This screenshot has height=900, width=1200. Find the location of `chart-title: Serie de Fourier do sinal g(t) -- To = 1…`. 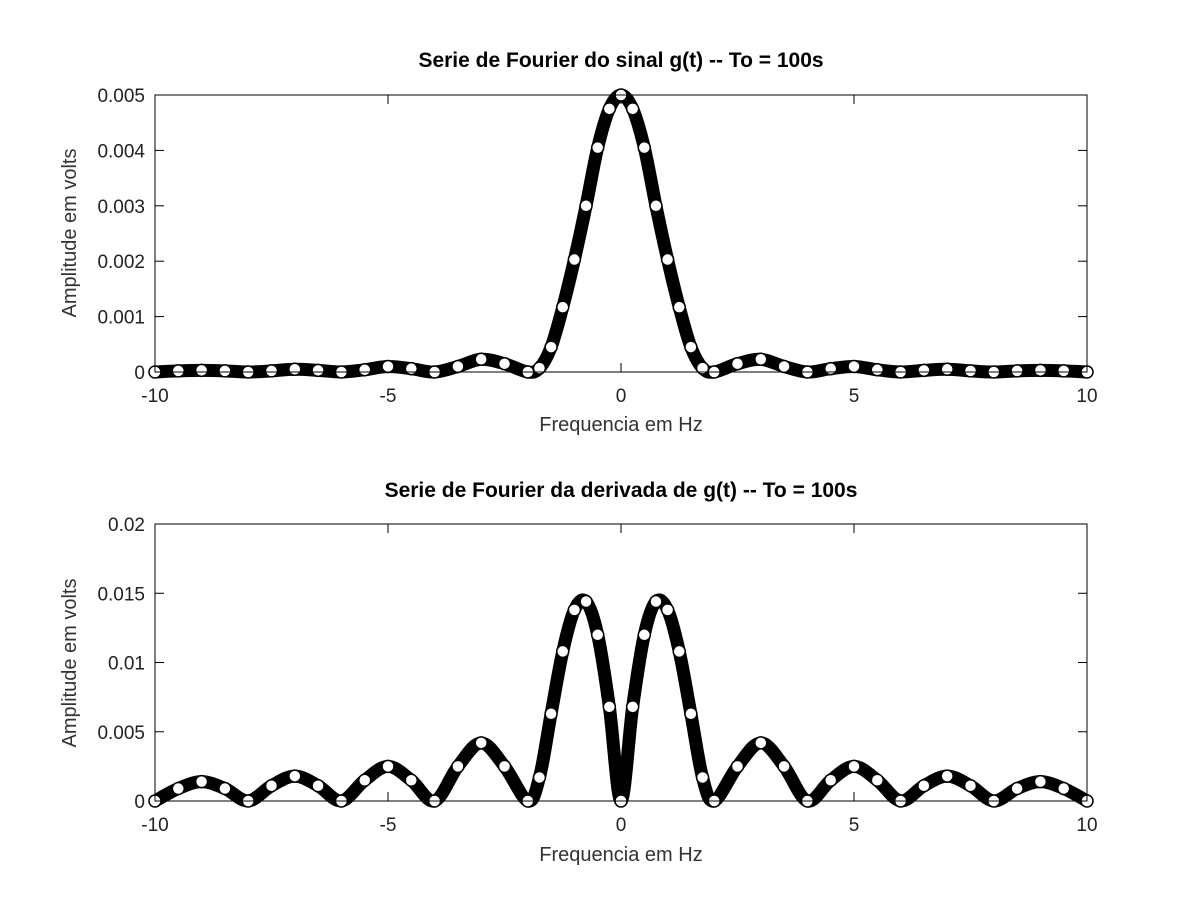

chart-title: Serie de Fourier do sinal g(t) -- To = 1… is located at coordinates (620, 60).